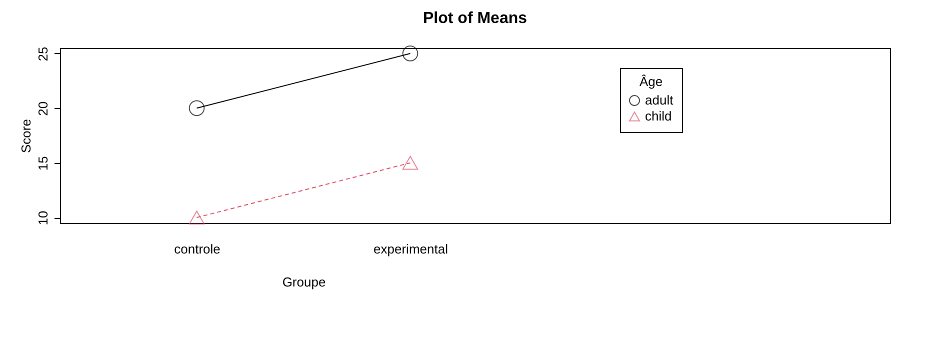 The width and height of the screenshot is (950, 350). What do you see at coordinates (197, 249) in the screenshot?
I see `x-tick-label: controle` at bounding box center [197, 249].